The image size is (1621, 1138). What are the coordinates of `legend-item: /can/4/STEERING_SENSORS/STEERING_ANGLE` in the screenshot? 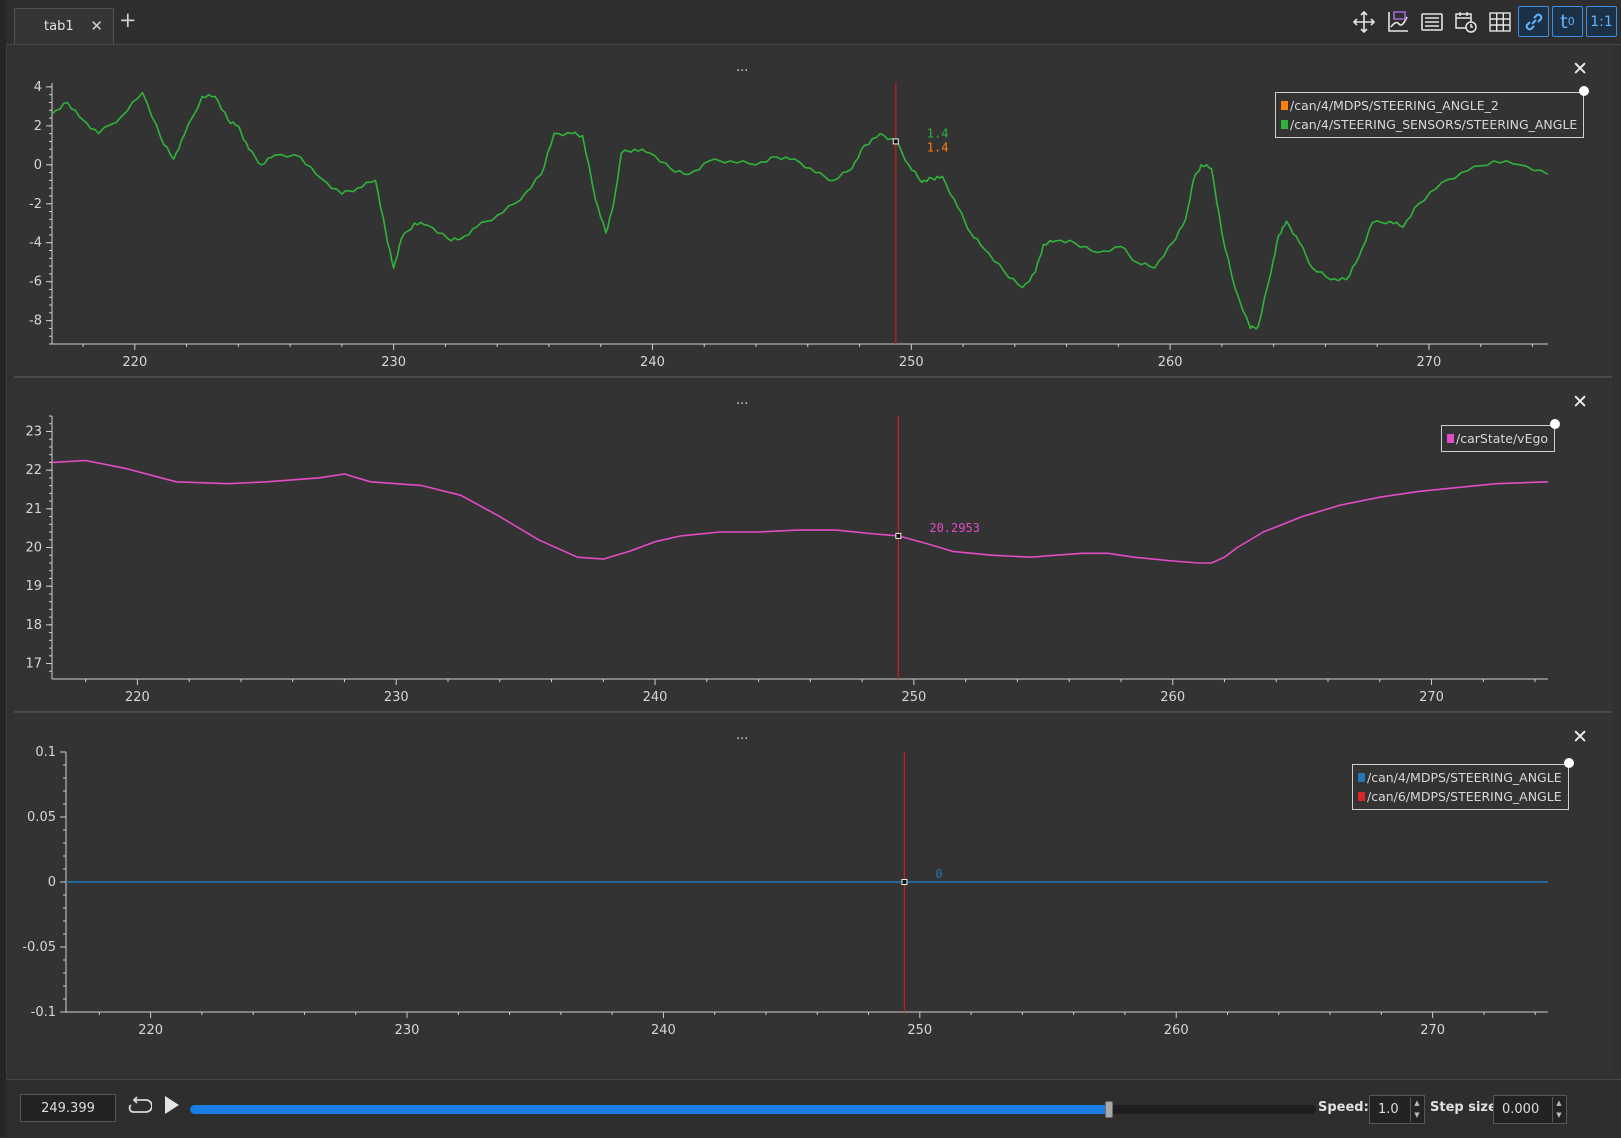 It's located at (1429, 124).